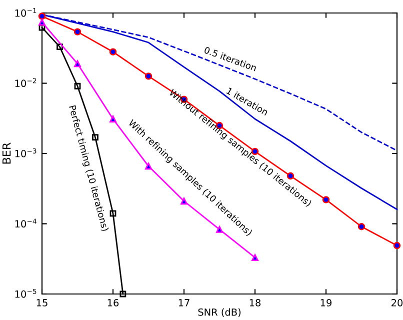 The height and width of the screenshot is (320, 403). I want to click on x-tick-label: 18, so click(255, 302).